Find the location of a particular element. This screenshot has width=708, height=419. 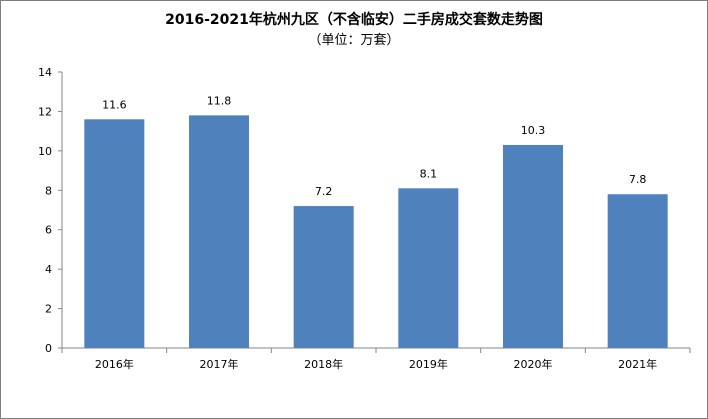

x-tick-label: 2020年 is located at coordinates (533, 364).